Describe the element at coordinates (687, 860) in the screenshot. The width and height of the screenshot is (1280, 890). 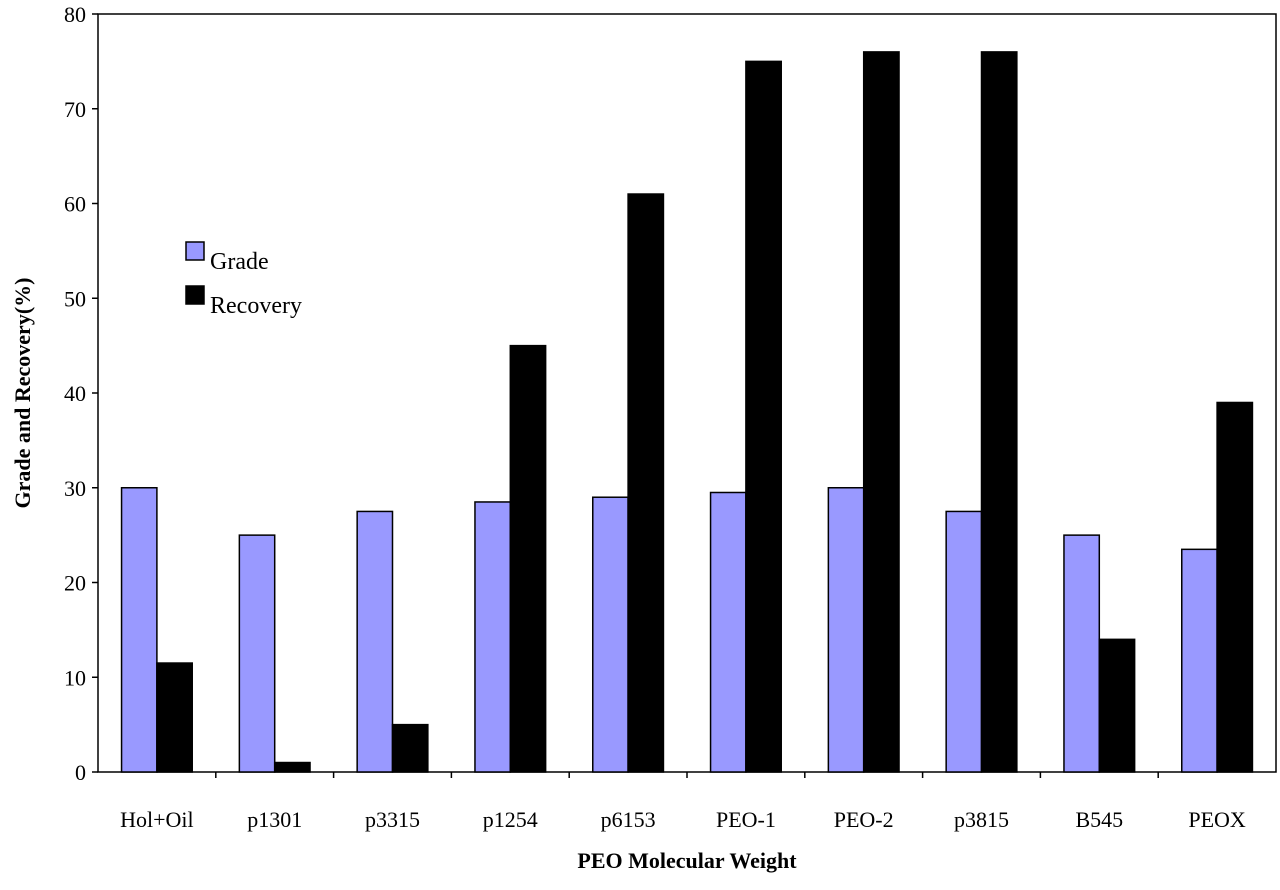
I see `x-axis-title: PEO Molecular Weight` at that location.